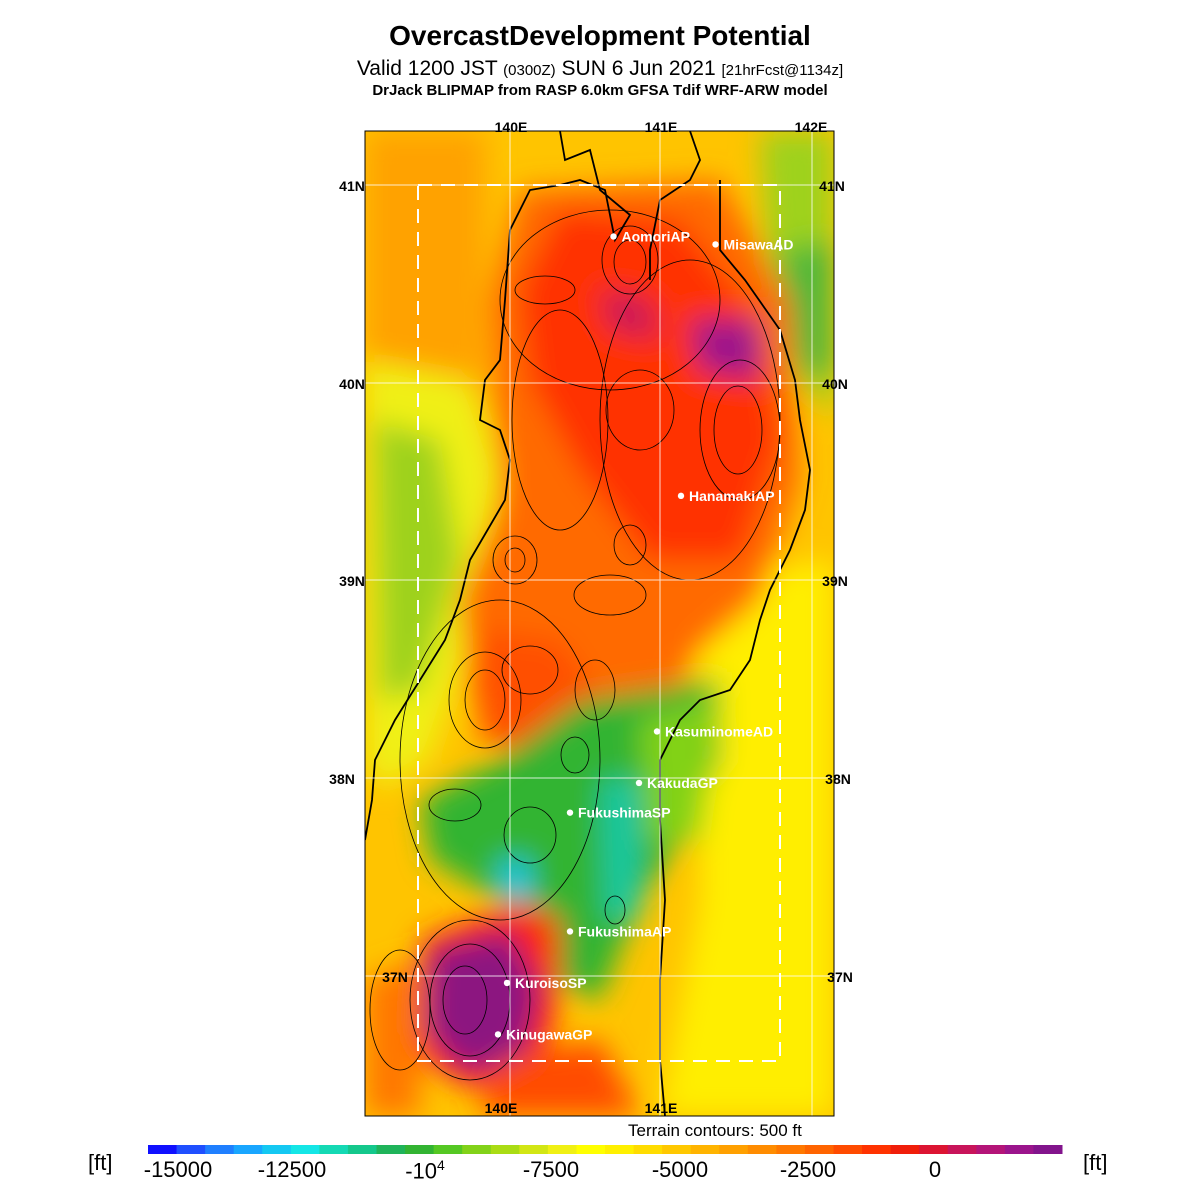 This screenshot has height=1200, width=1200. What do you see at coordinates (715, 1130) in the screenshot?
I see `terrain-note: Terrain contours: 500 ft` at bounding box center [715, 1130].